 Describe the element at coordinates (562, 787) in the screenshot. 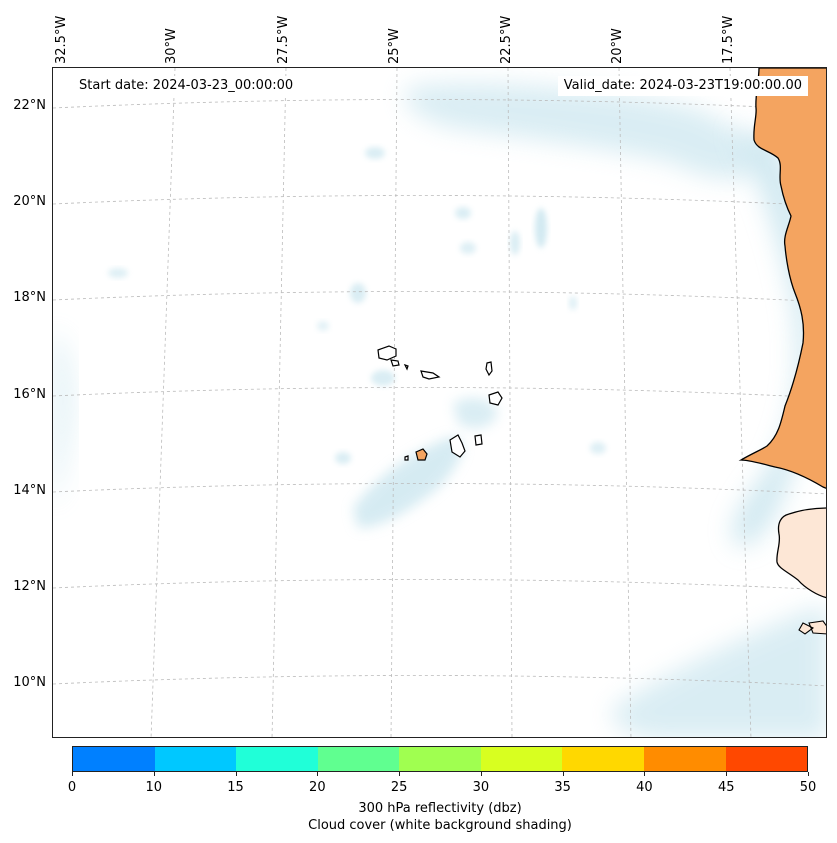

I see `colorbar-tick-label: 35` at that location.